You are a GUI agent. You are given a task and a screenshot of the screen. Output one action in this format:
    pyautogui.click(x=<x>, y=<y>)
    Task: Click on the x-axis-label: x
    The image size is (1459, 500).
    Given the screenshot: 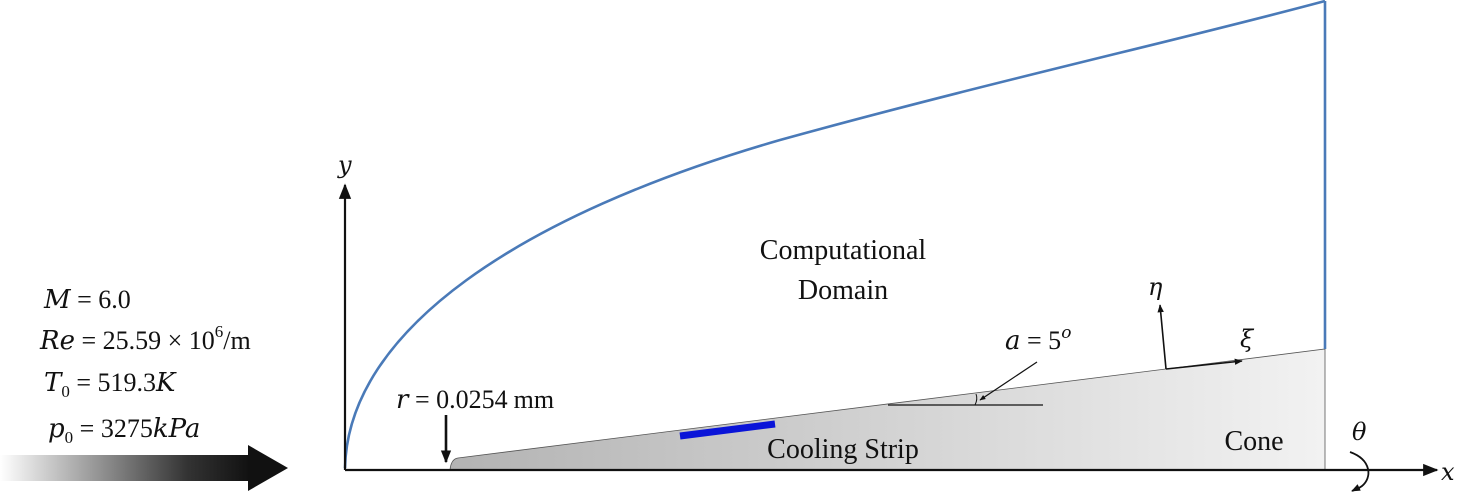 What is the action you would take?
    pyautogui.click(x=1448, y=472)
    